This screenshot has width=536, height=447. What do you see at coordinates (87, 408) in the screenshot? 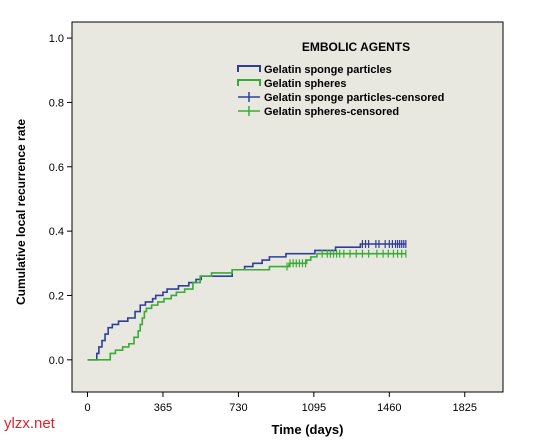
I see `x-tick-label: 0` at bounding box center [87, 408].